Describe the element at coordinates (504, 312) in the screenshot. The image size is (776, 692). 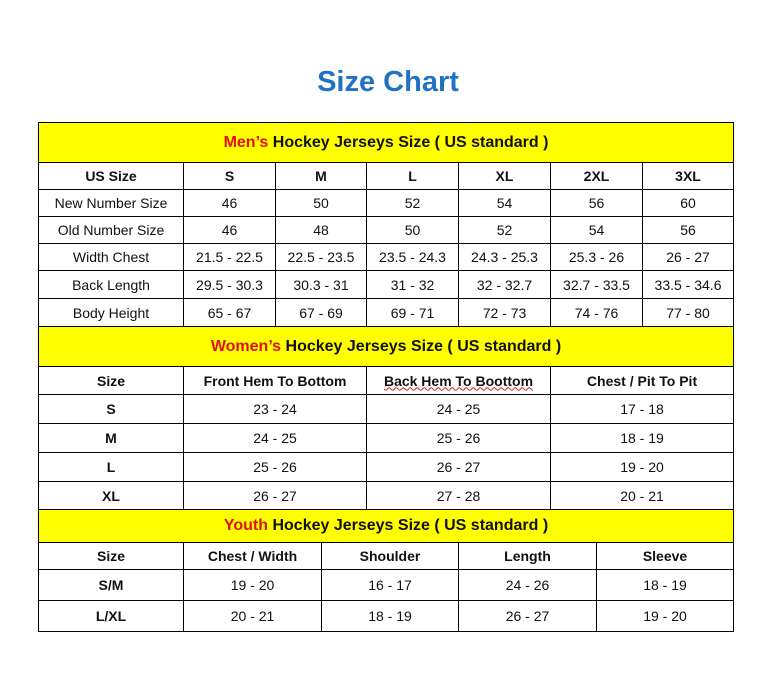
I see `table-cell: 72 - 73` at that location.